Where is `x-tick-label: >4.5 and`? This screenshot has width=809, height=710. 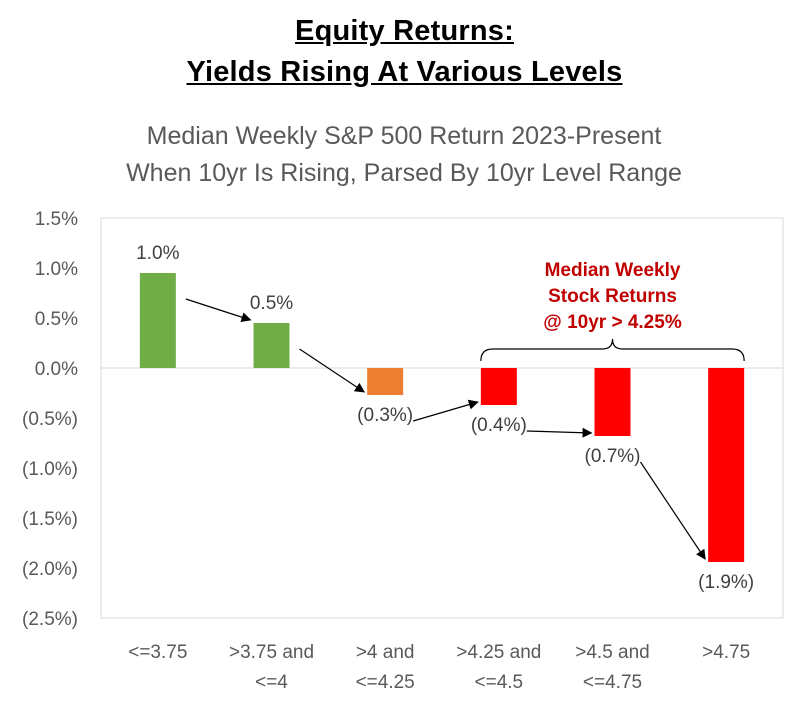 x-tick-label: >4.5 and is located at coordinates (612, 652).